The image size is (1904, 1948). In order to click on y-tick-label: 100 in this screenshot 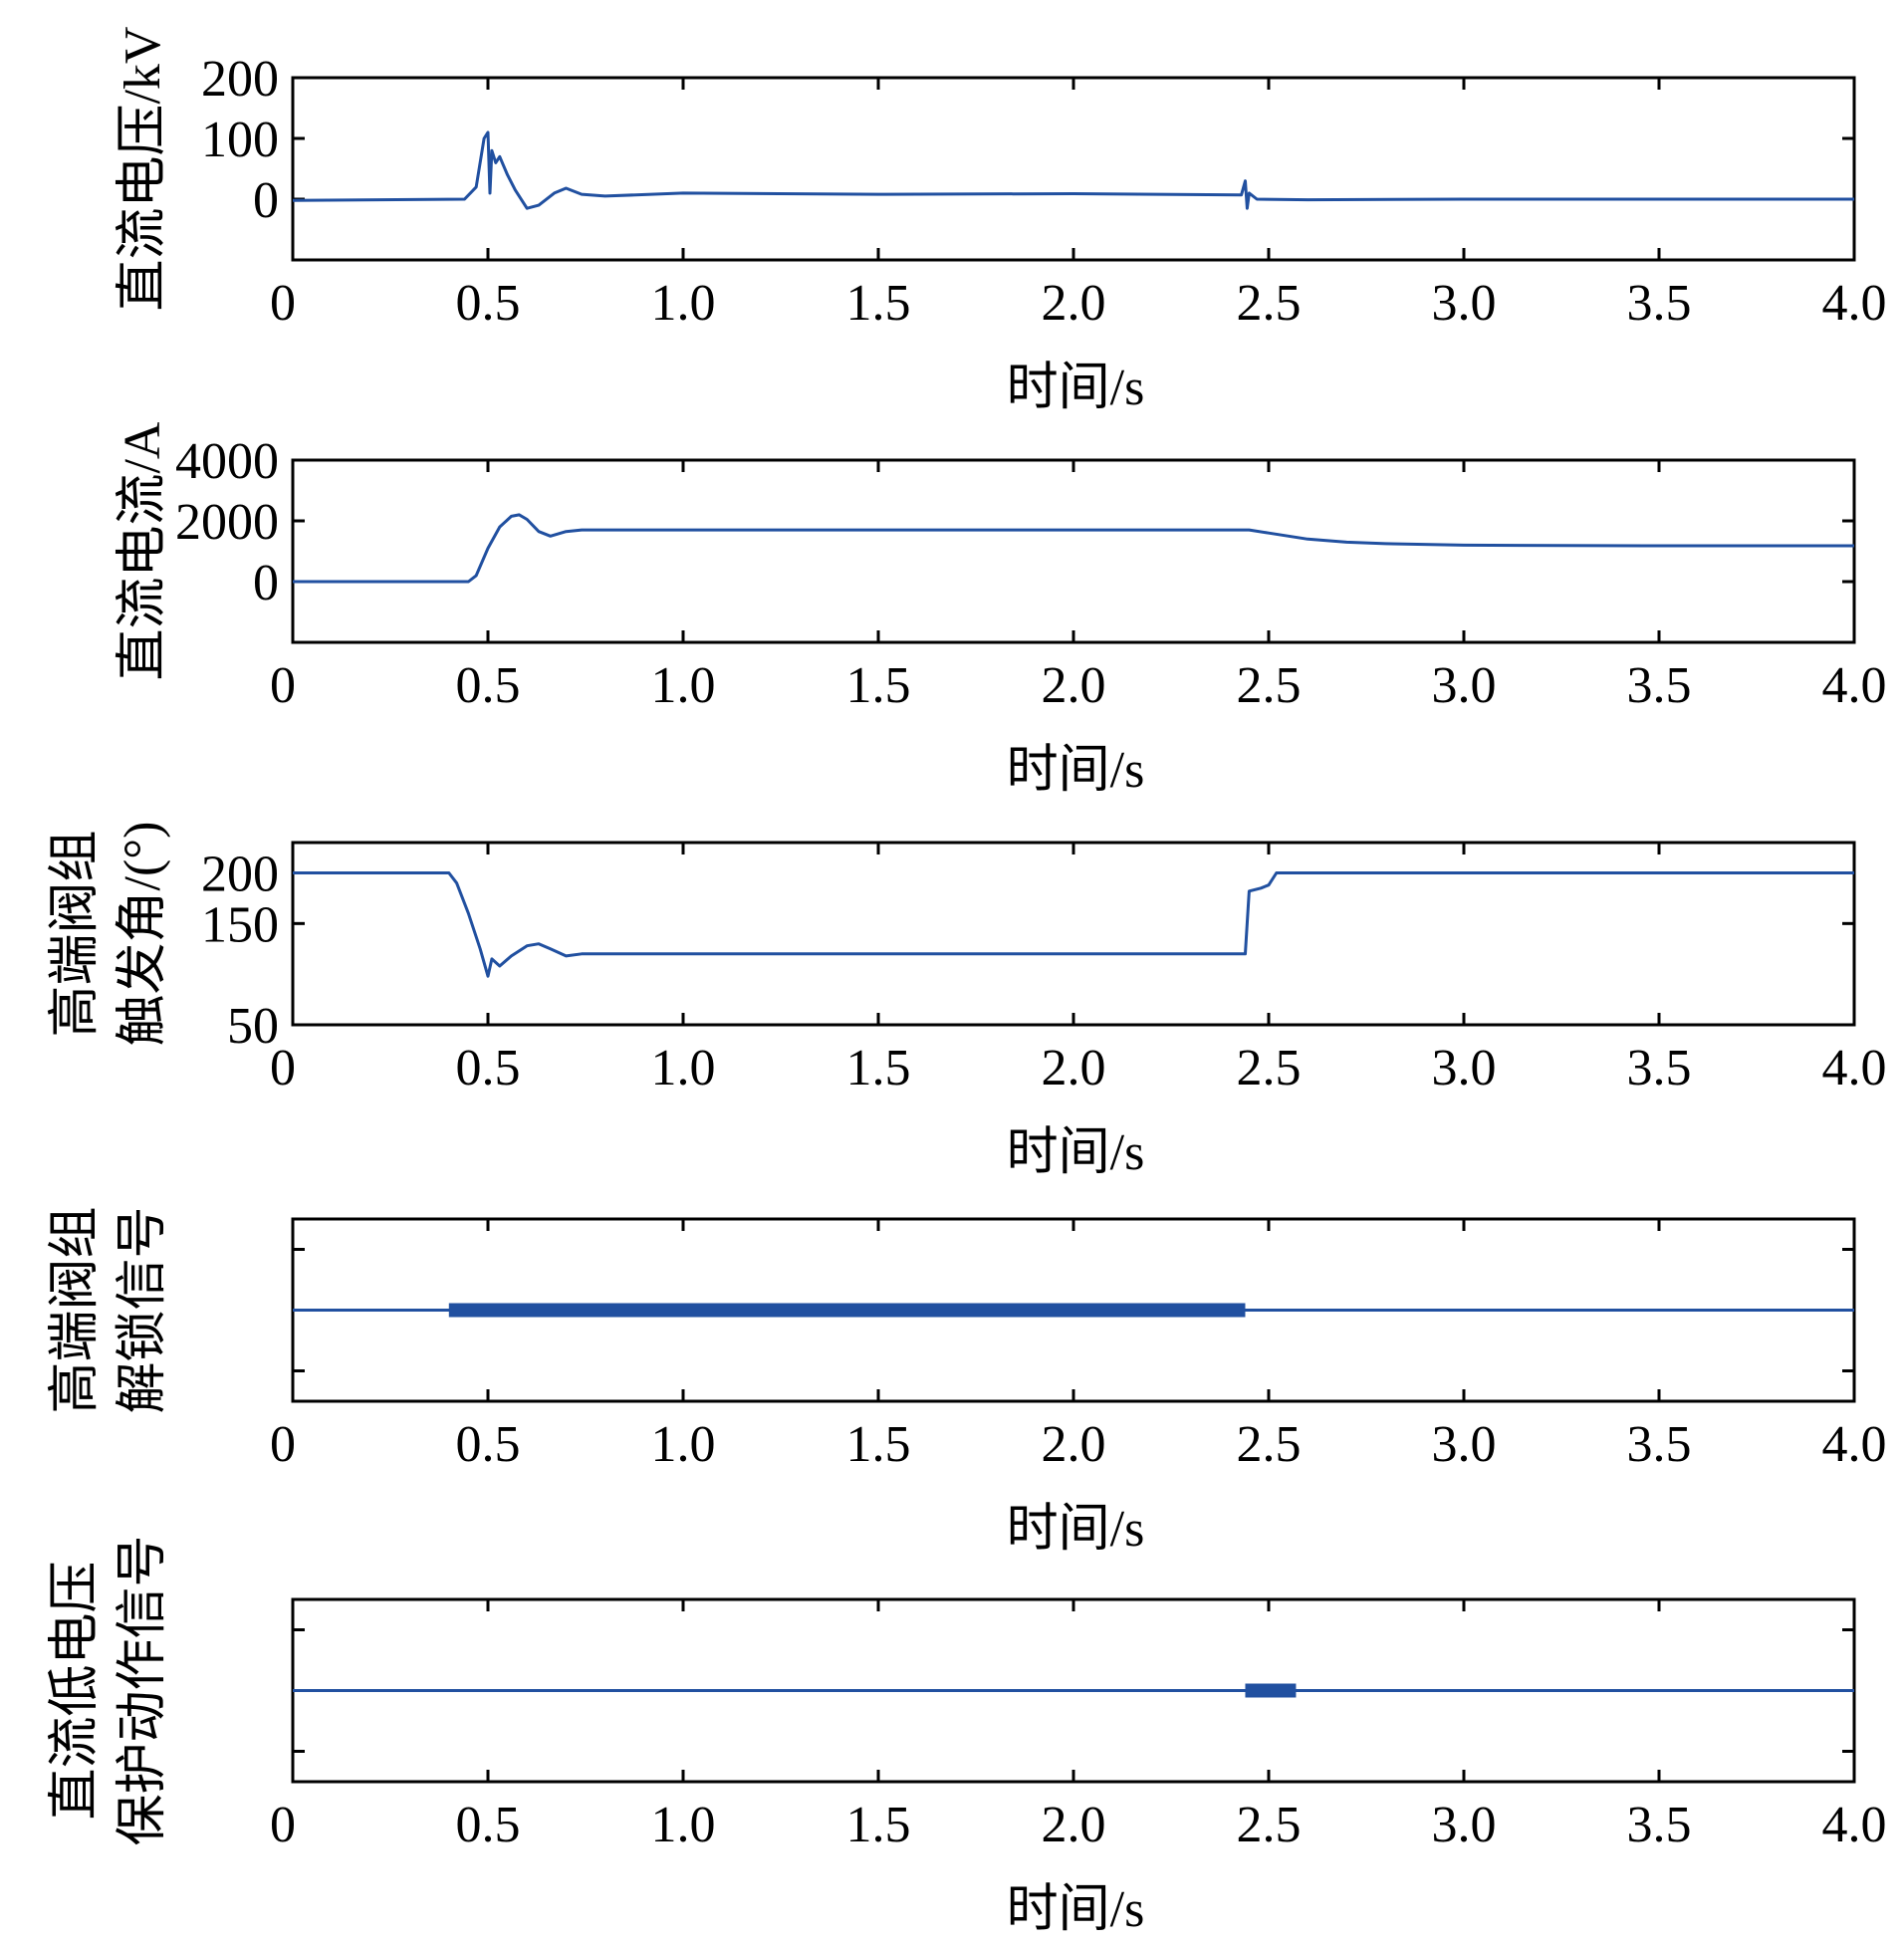, I will do `click(240, 140)`.